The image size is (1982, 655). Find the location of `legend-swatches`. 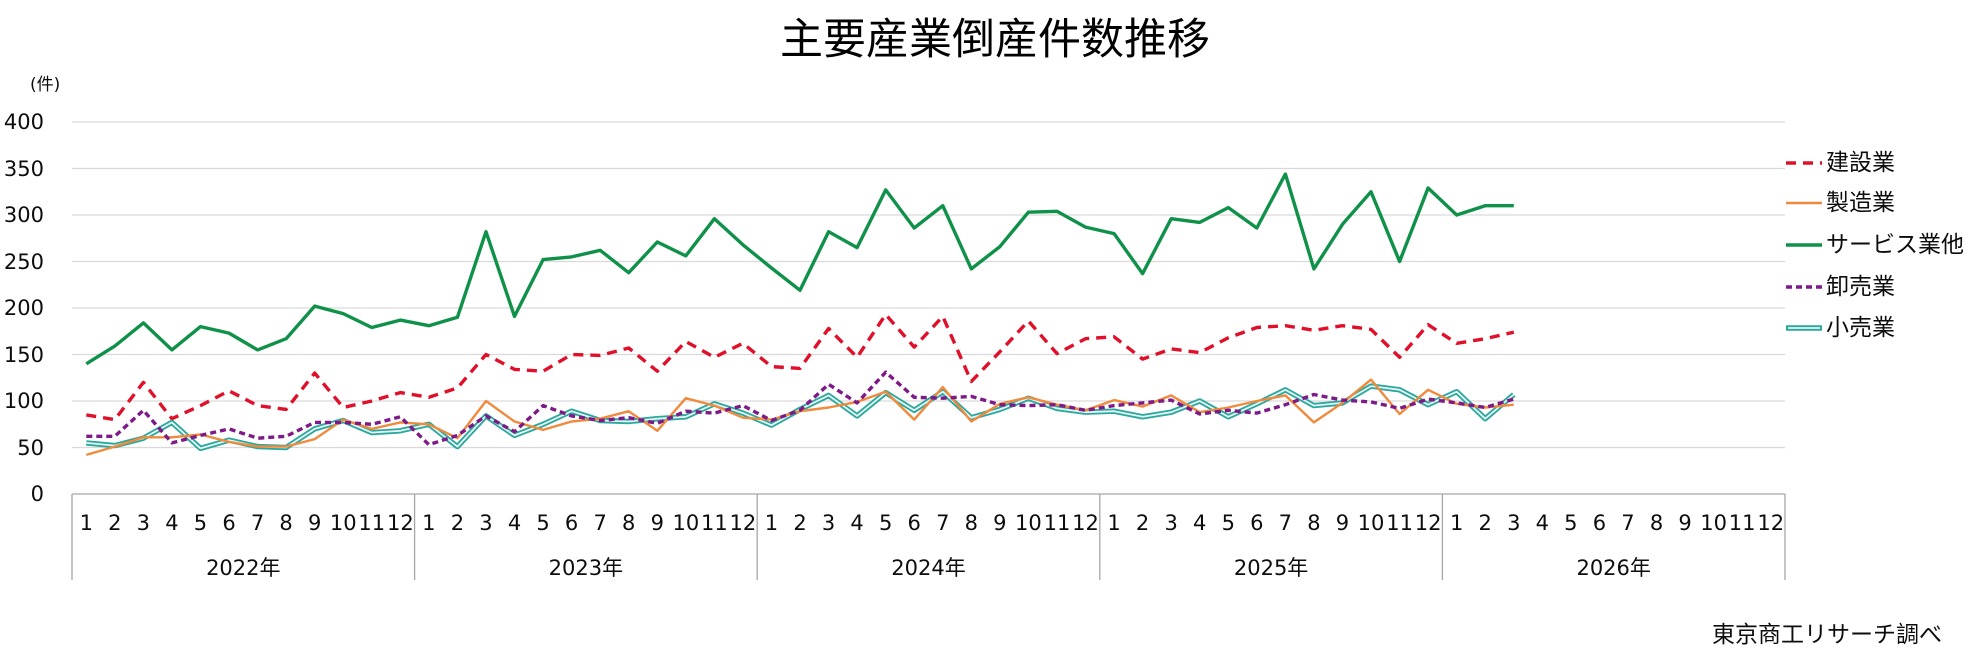

legend-swatches is located at coordinates (1804, 246).